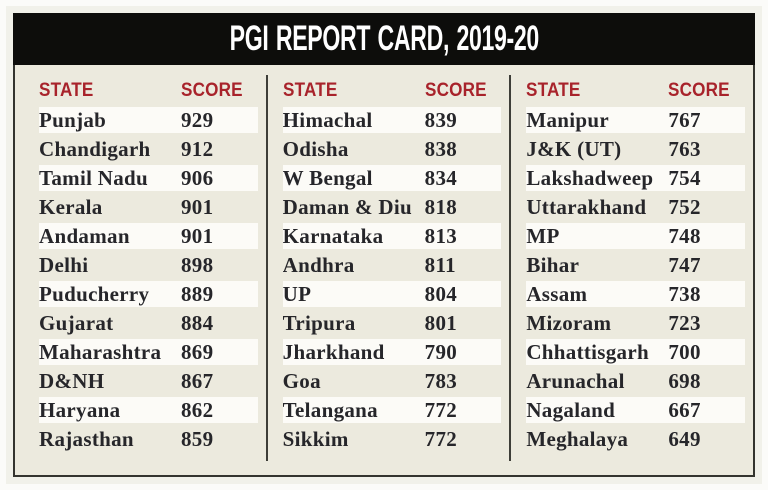 This screenshot has height=490, width=768. What do you see at coordinates (441, 236) in the screenshot?
I see `score-cell: 813` at bounding box center [441, 236].